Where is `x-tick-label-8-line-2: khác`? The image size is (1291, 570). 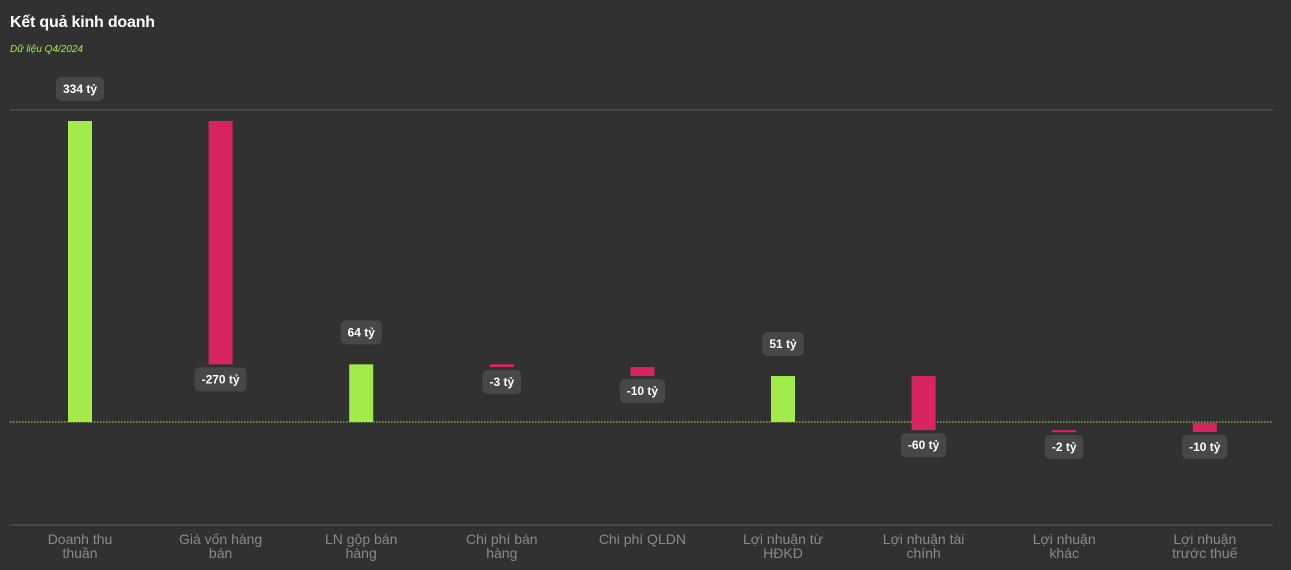 x-tick-label-8-line-2: khác is located at coordinates (1064, 553).